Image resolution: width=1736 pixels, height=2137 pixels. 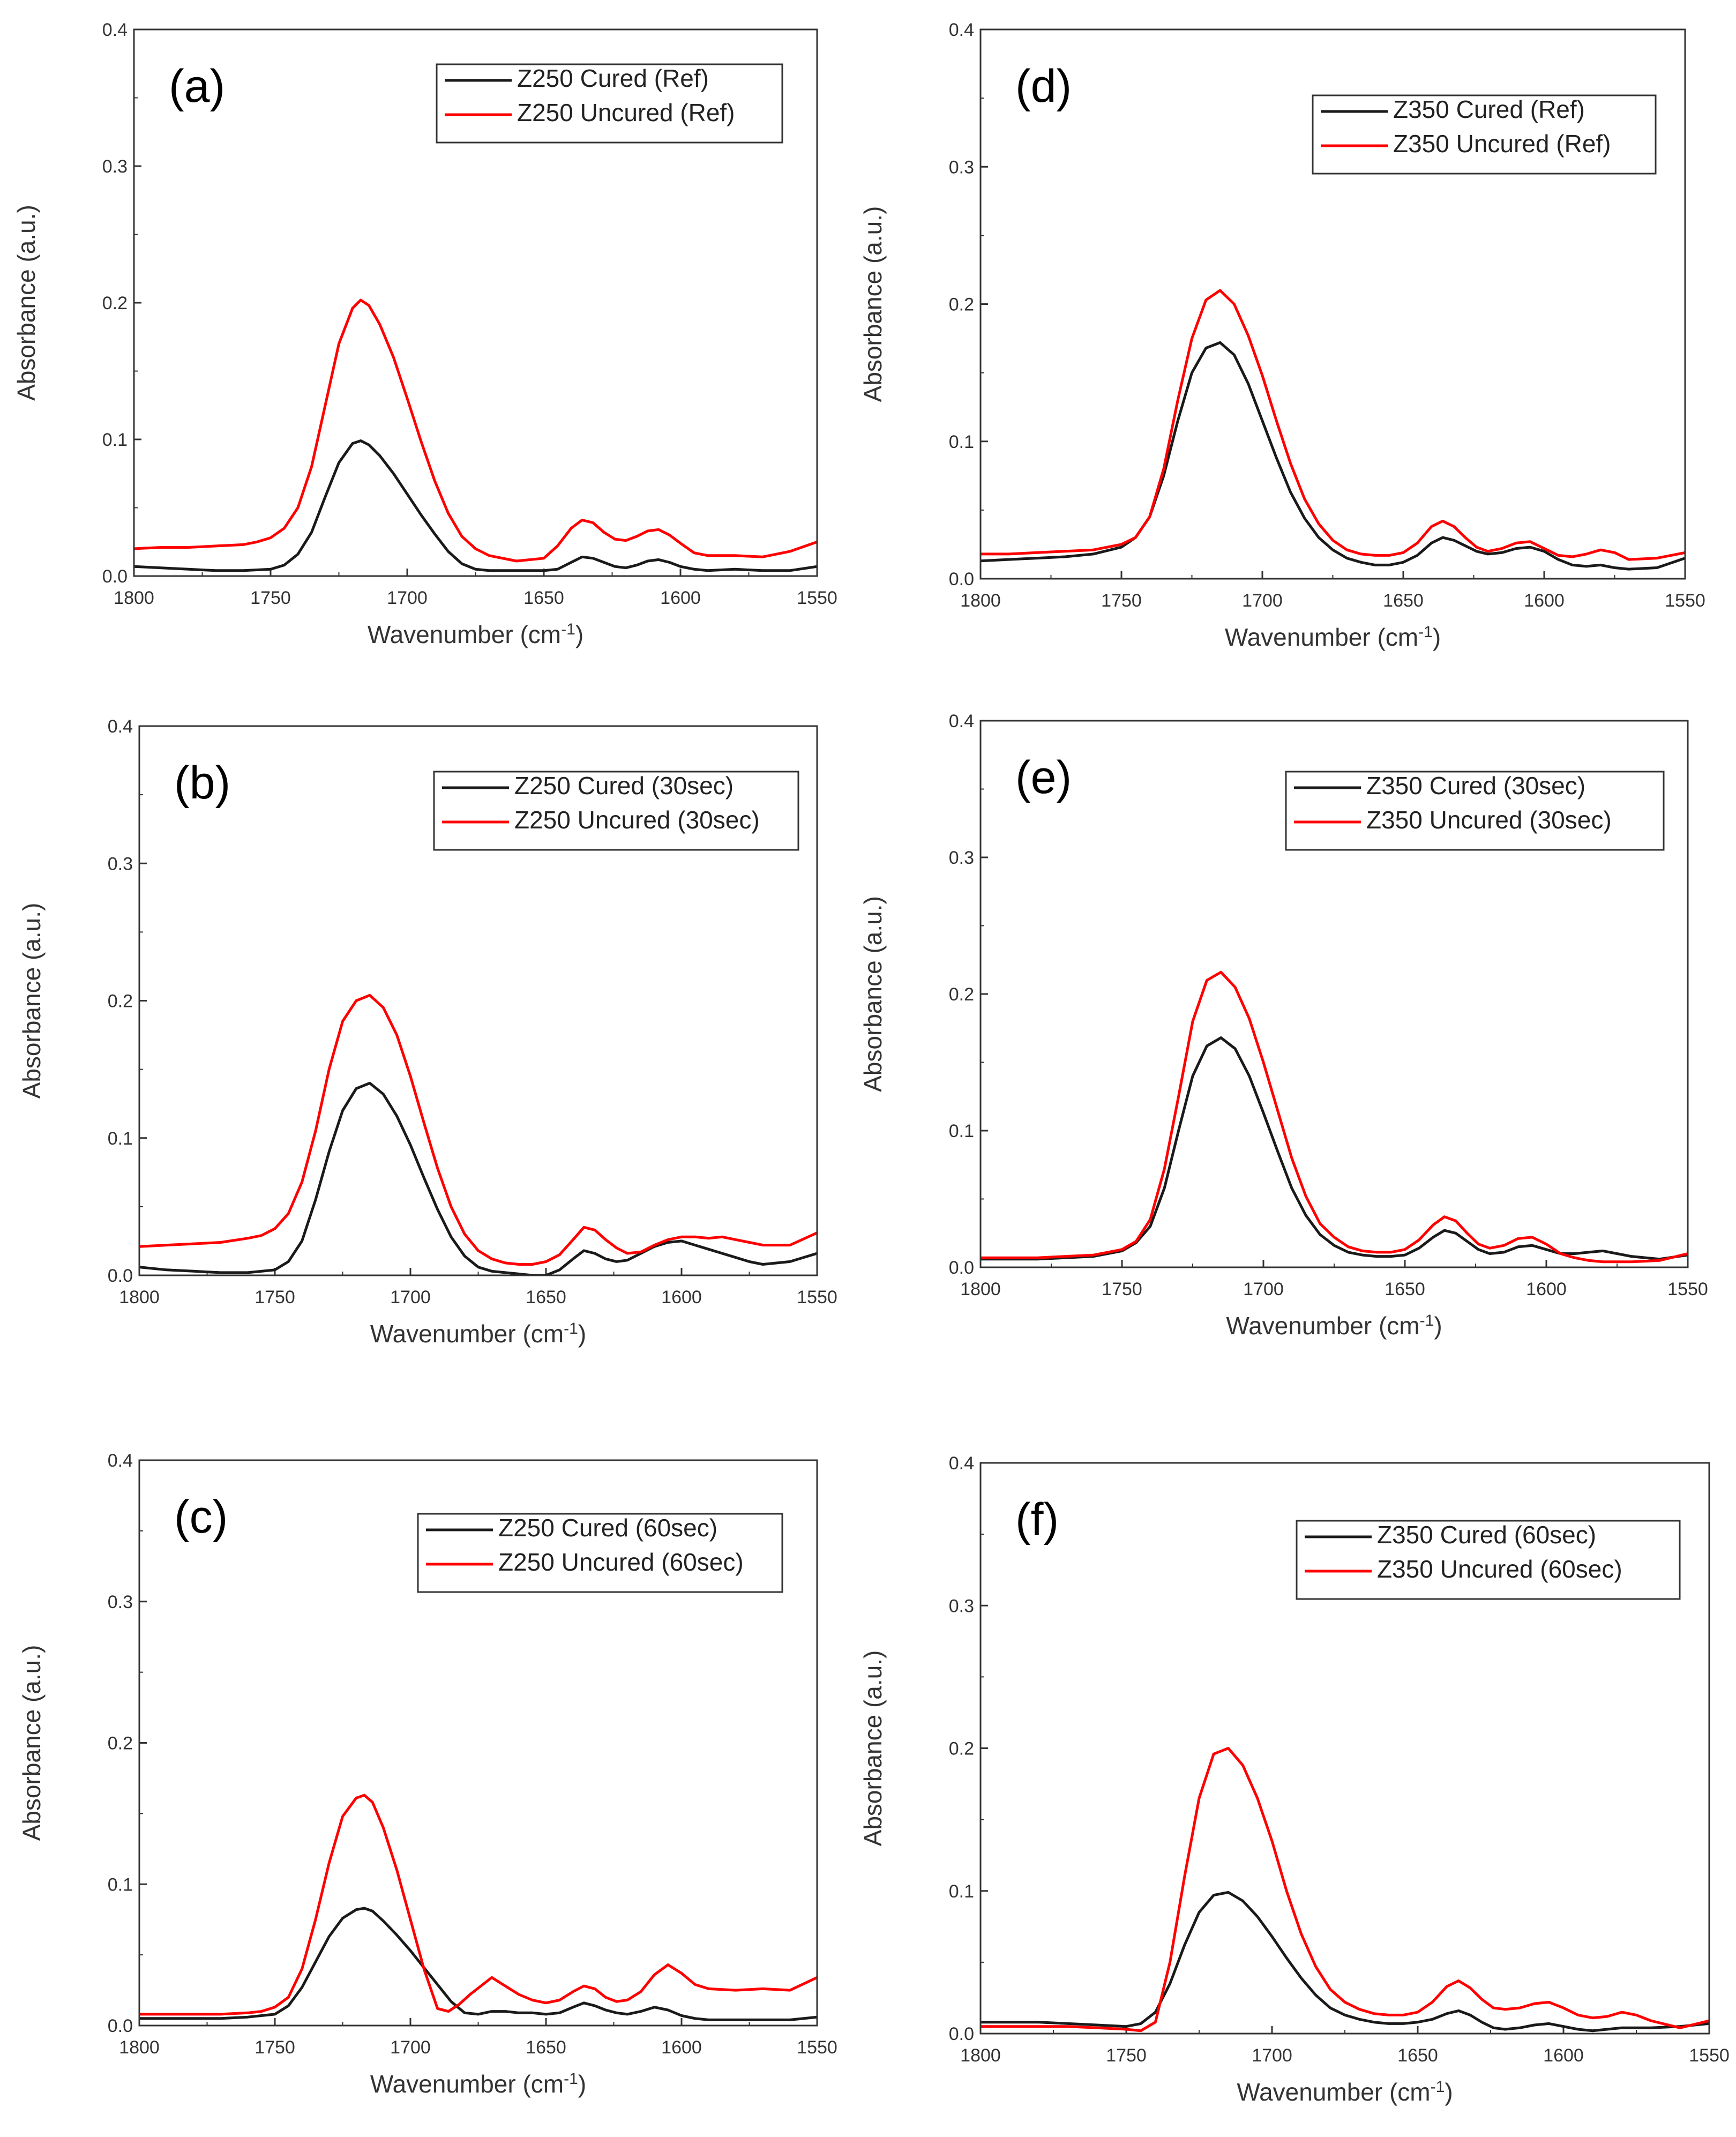 What do you see at coordinates (197, 86) in the screenshot?
I see `panel-label: (a)` at bounding box center [197, 86].